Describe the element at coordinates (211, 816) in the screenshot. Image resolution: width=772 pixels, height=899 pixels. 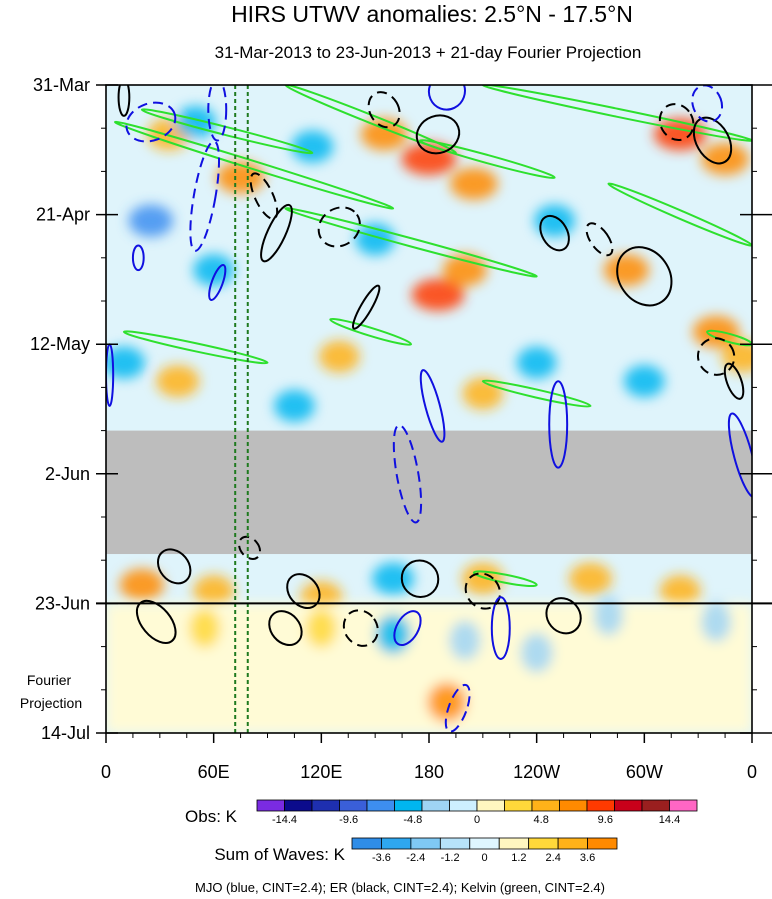
I see `obs-colorbar-label: Obs: K` at that location.